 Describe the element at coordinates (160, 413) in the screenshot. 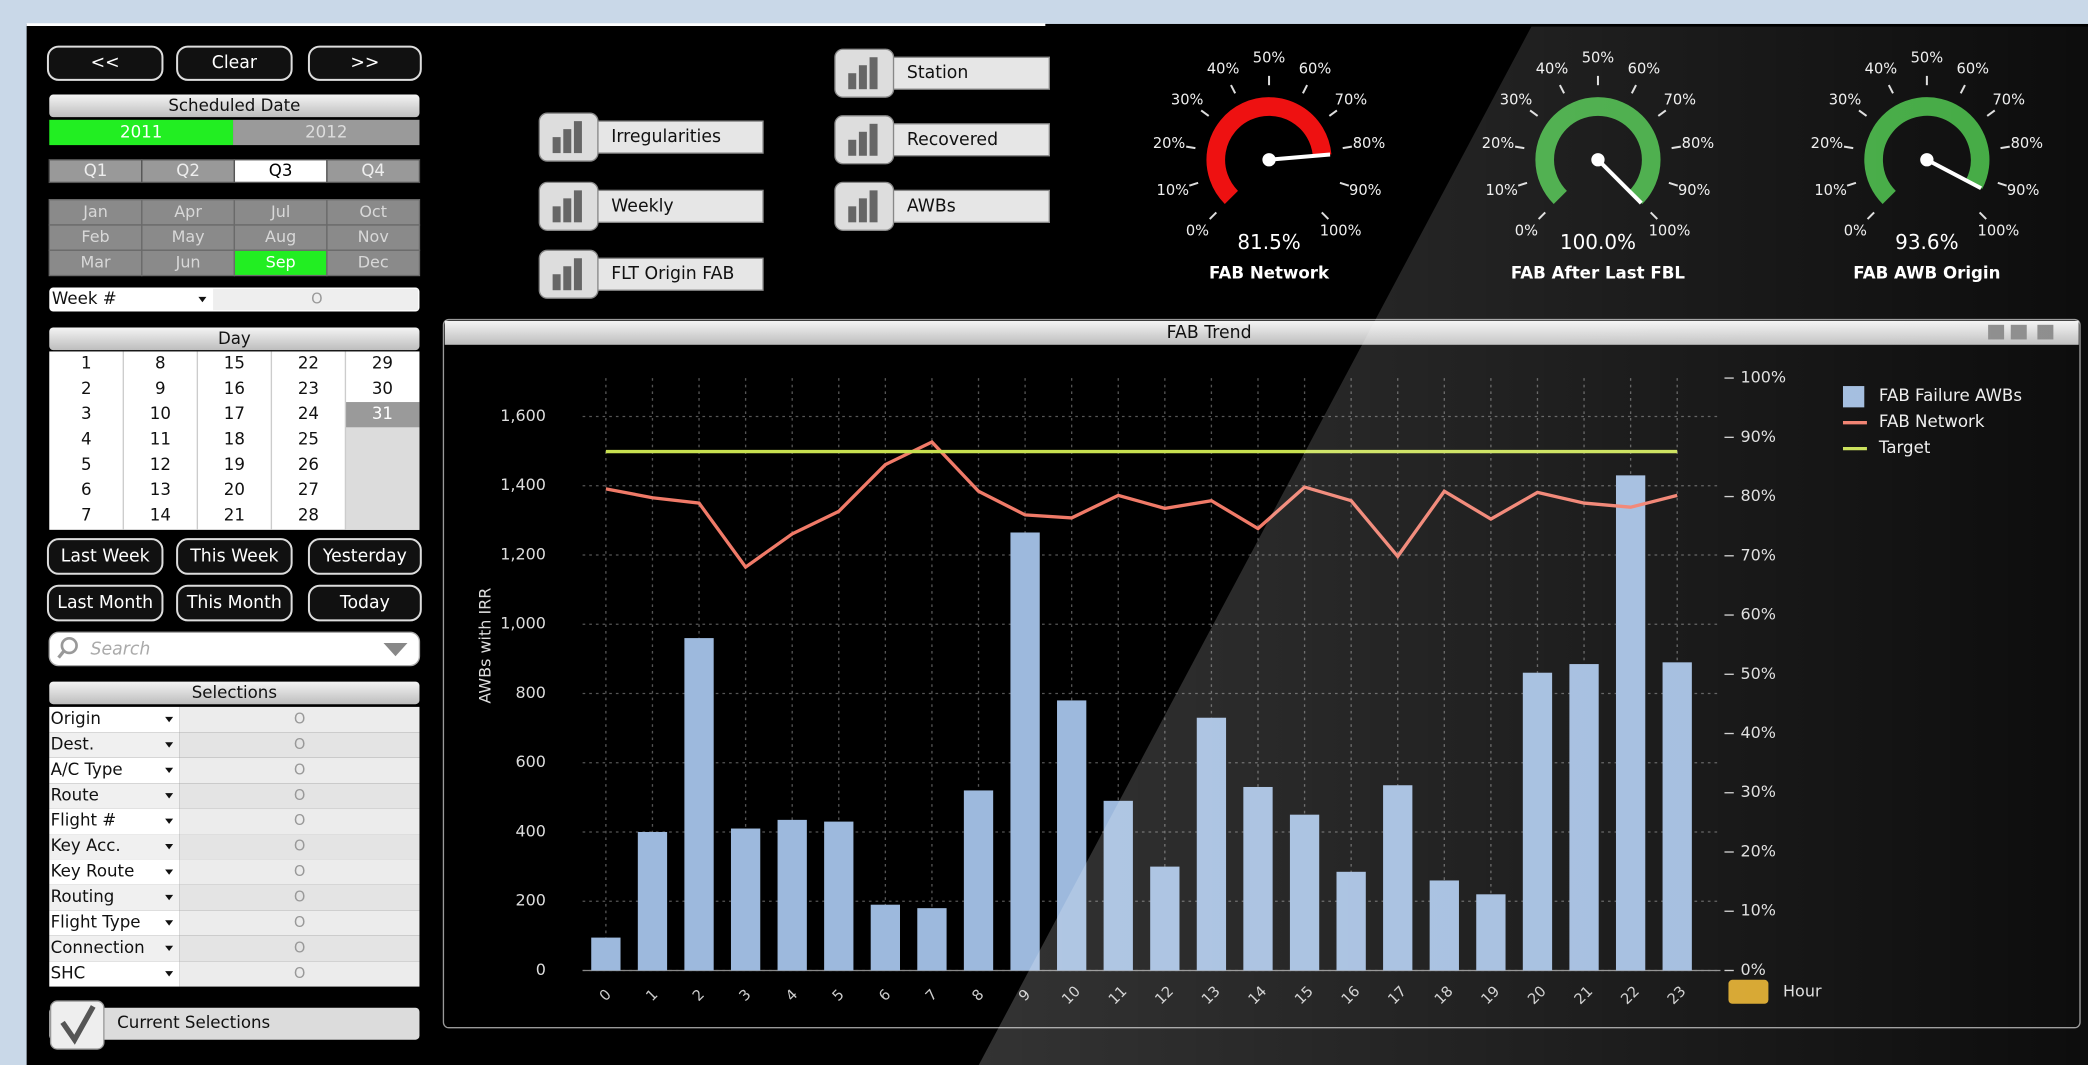

I see `day-label: 10` at that location.